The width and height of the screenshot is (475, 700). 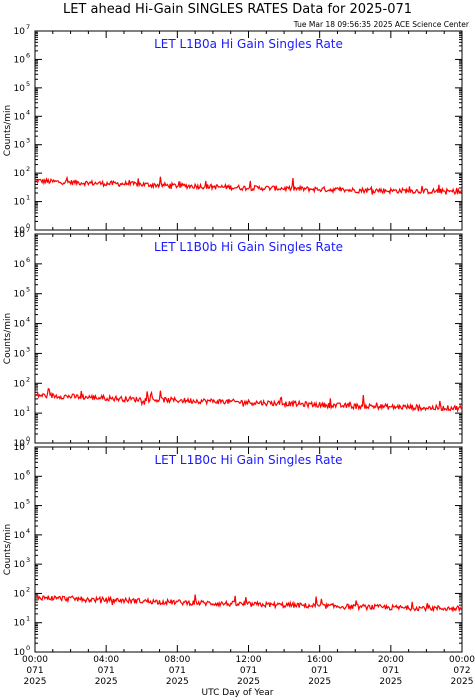 What do you see at coordinates (177, 660) in the screenshot?
I see `x-tick-time: 08:00` at bounding box center [177, 660].